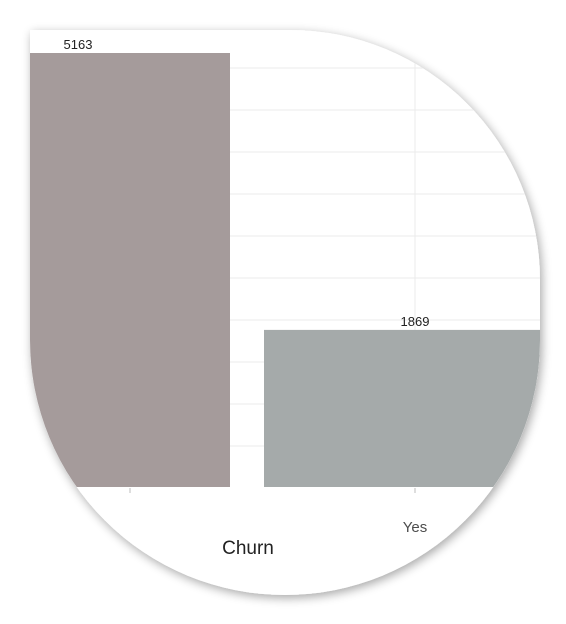  Describe the element at coordinates (78, 44) in the screenshot. I see `data-label-no: 5163` at that location.